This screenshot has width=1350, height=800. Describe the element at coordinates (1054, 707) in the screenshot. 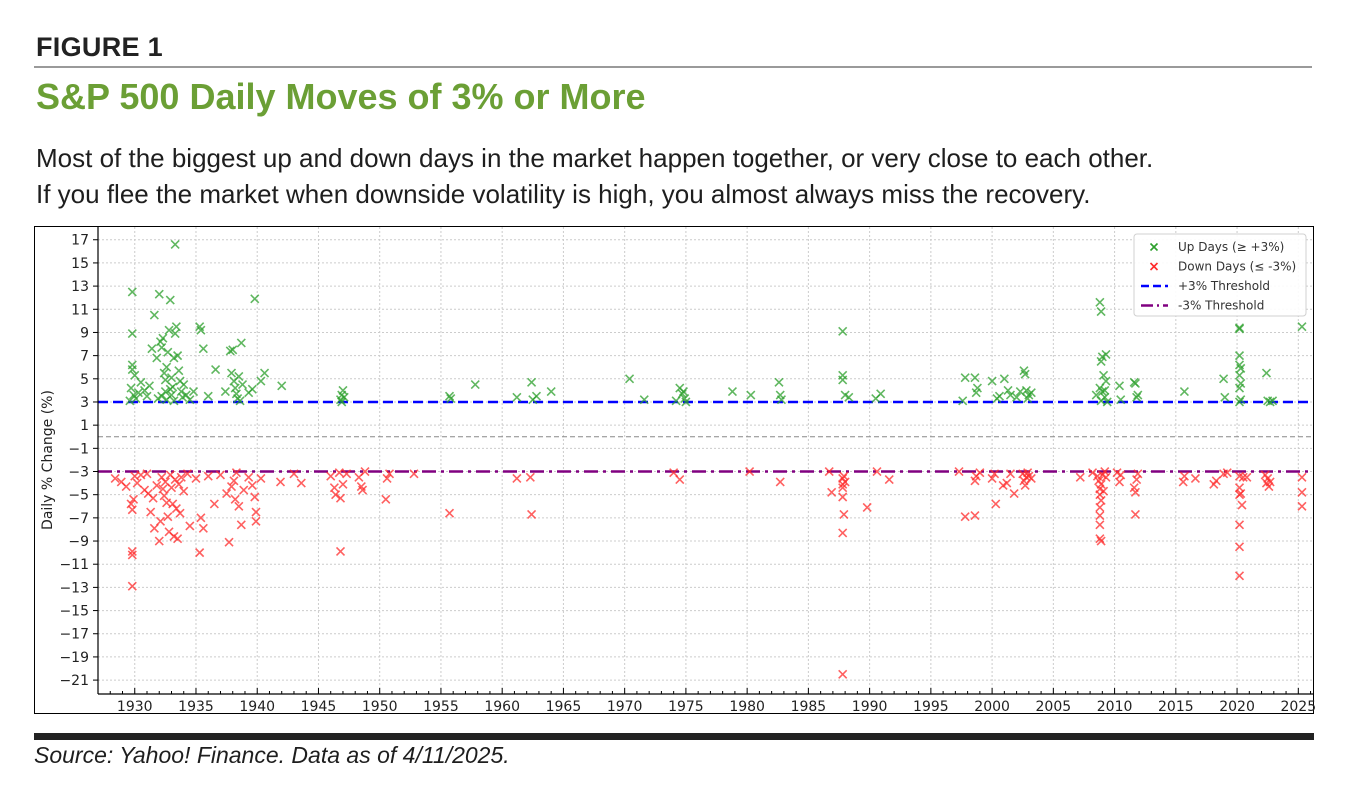

I see `x-tick-label: 2005` at that location.